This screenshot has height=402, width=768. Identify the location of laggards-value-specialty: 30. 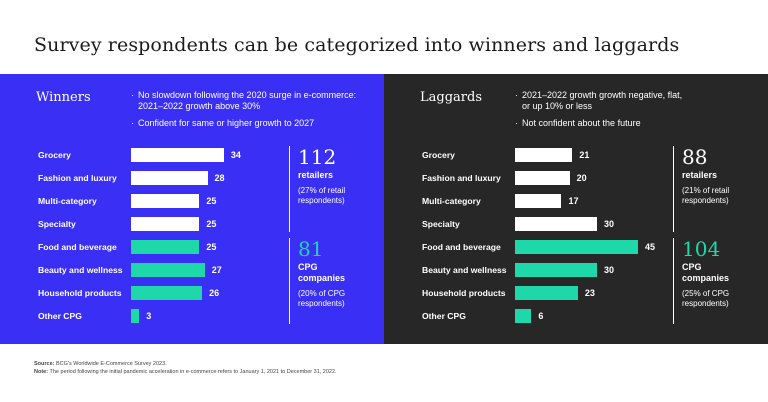
(609, 224).